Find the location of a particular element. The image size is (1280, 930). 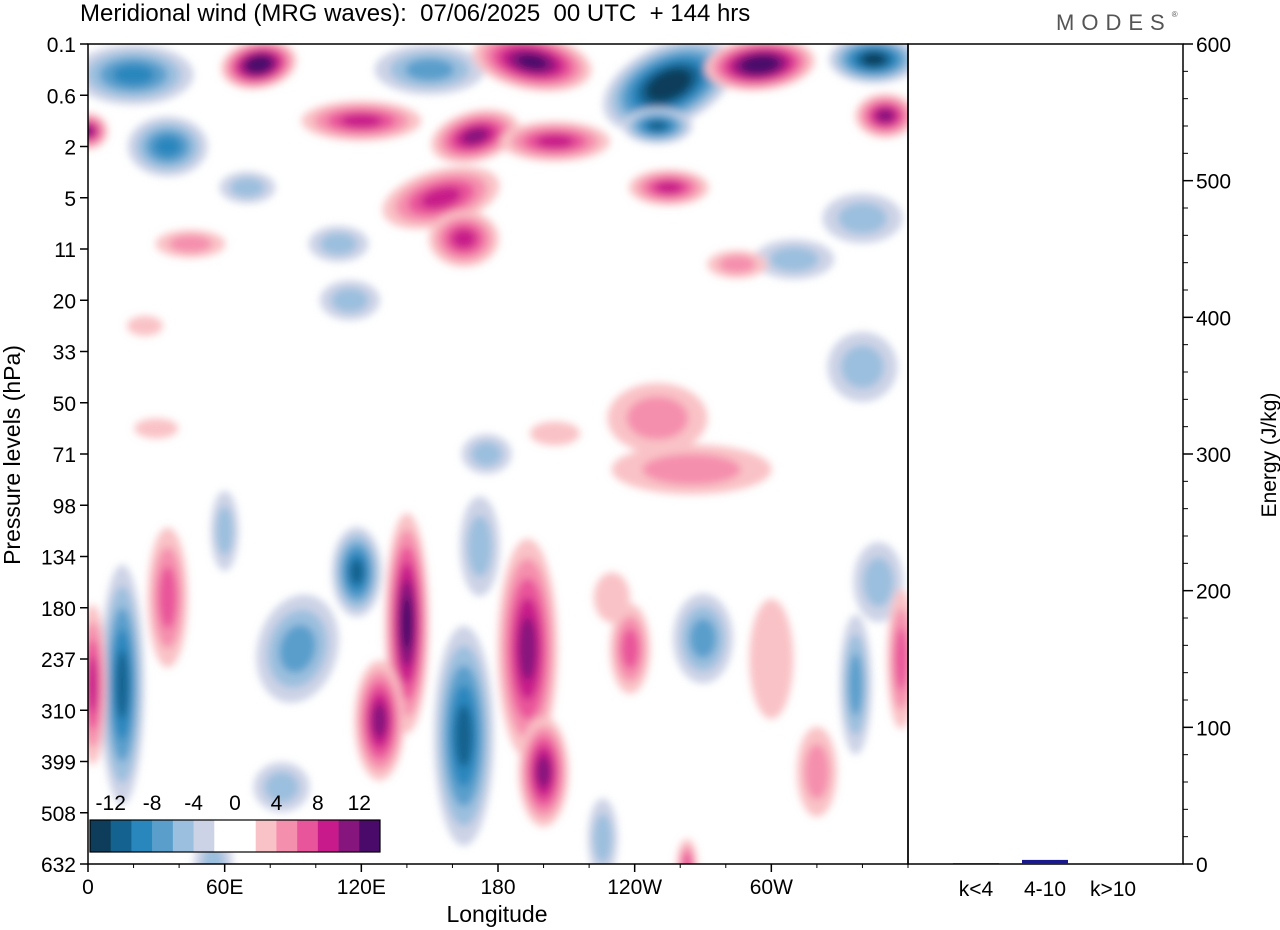

modes-logo: MODES® is located at coordinates (1117, 23).